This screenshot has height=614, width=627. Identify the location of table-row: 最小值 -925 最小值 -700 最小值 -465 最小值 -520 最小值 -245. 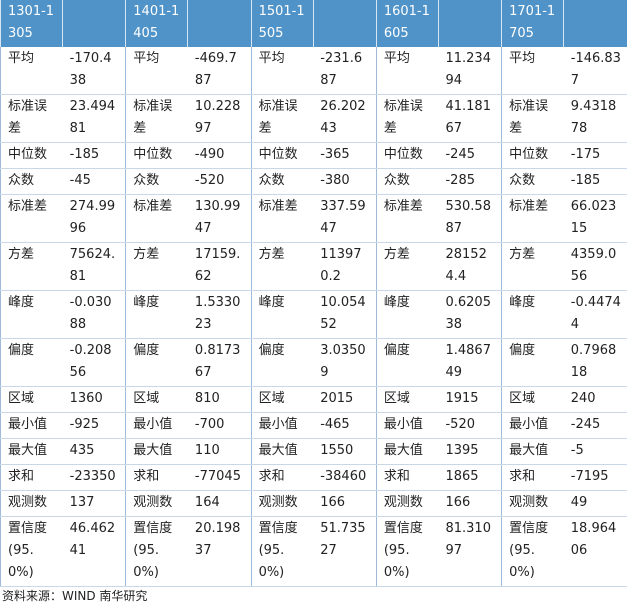
(313, 425).